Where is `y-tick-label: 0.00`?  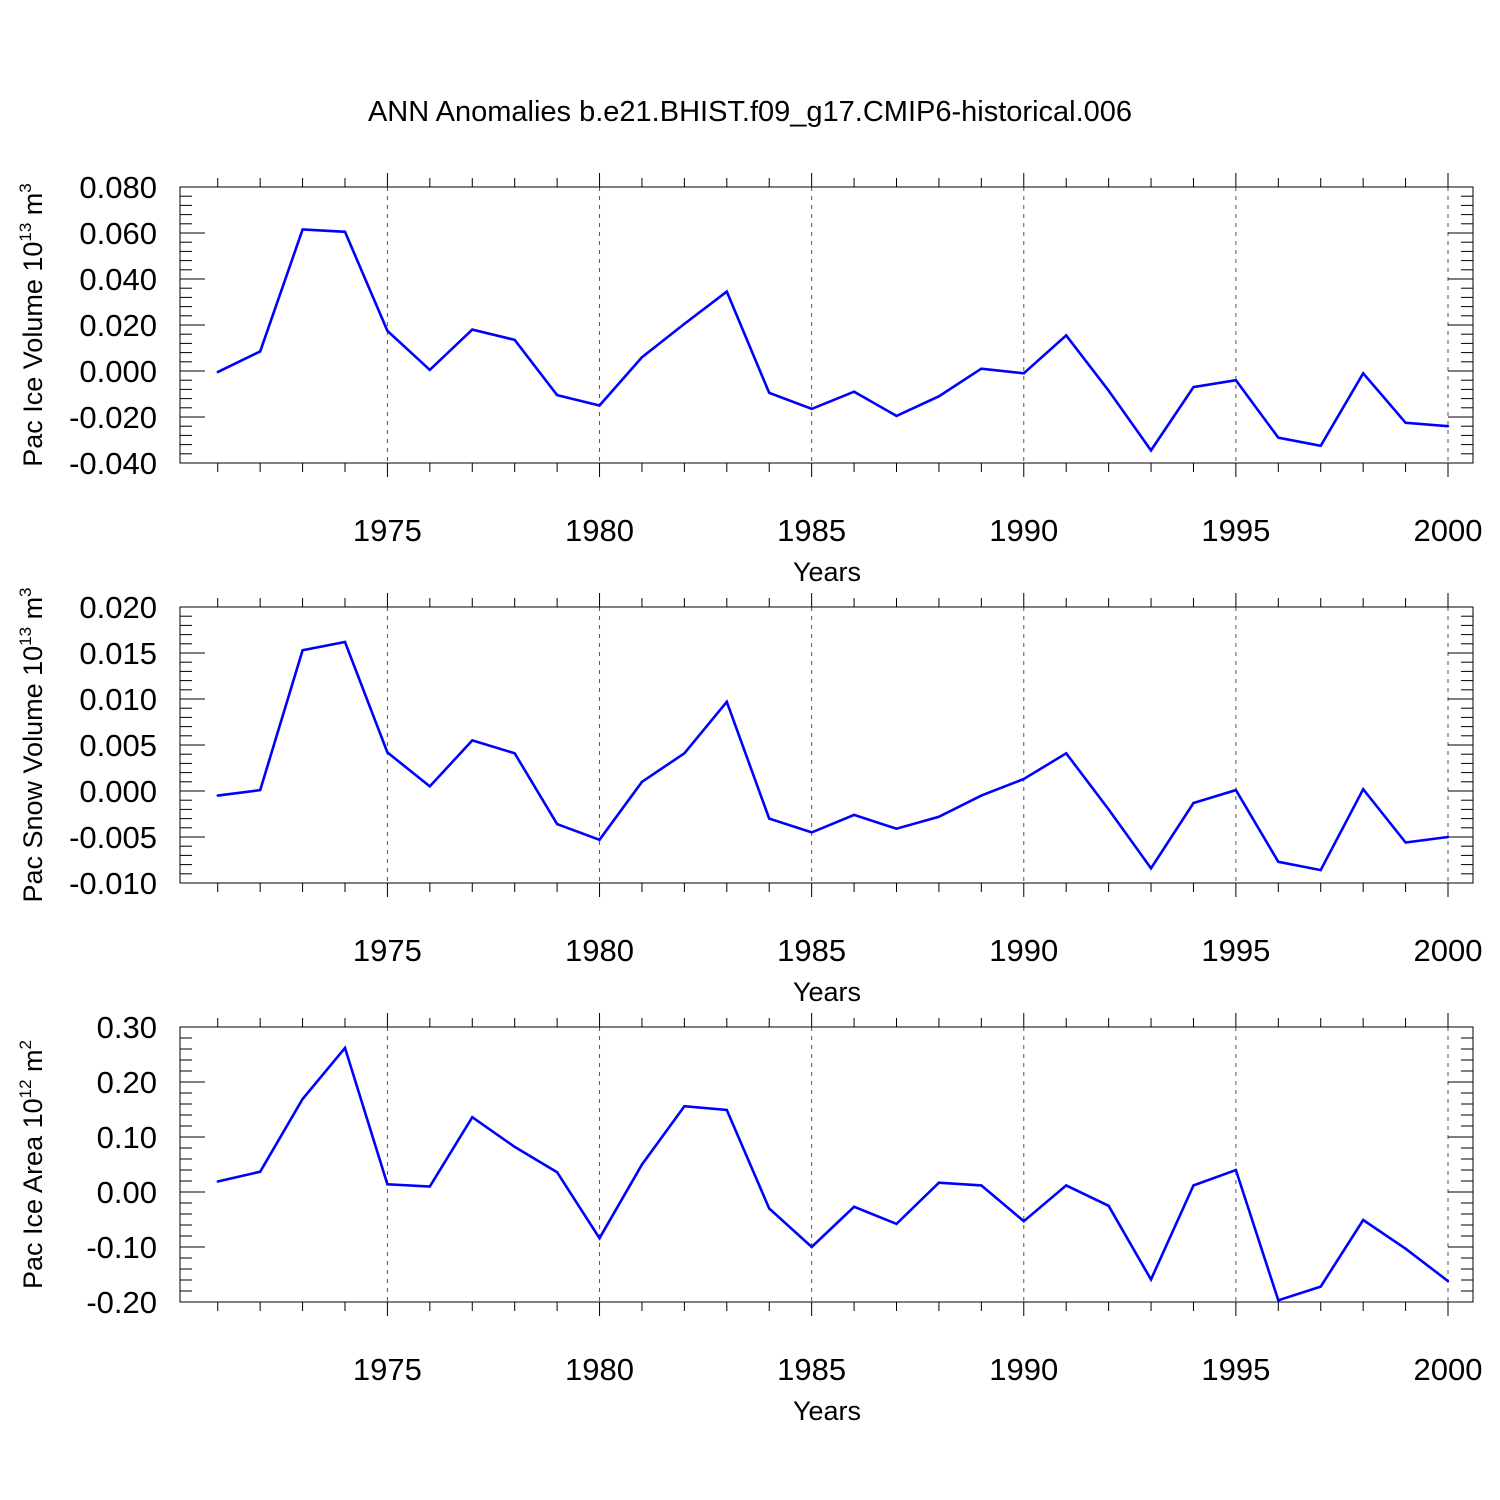
y-tick-label: 0.00 is located at coordinates (127, 1192).